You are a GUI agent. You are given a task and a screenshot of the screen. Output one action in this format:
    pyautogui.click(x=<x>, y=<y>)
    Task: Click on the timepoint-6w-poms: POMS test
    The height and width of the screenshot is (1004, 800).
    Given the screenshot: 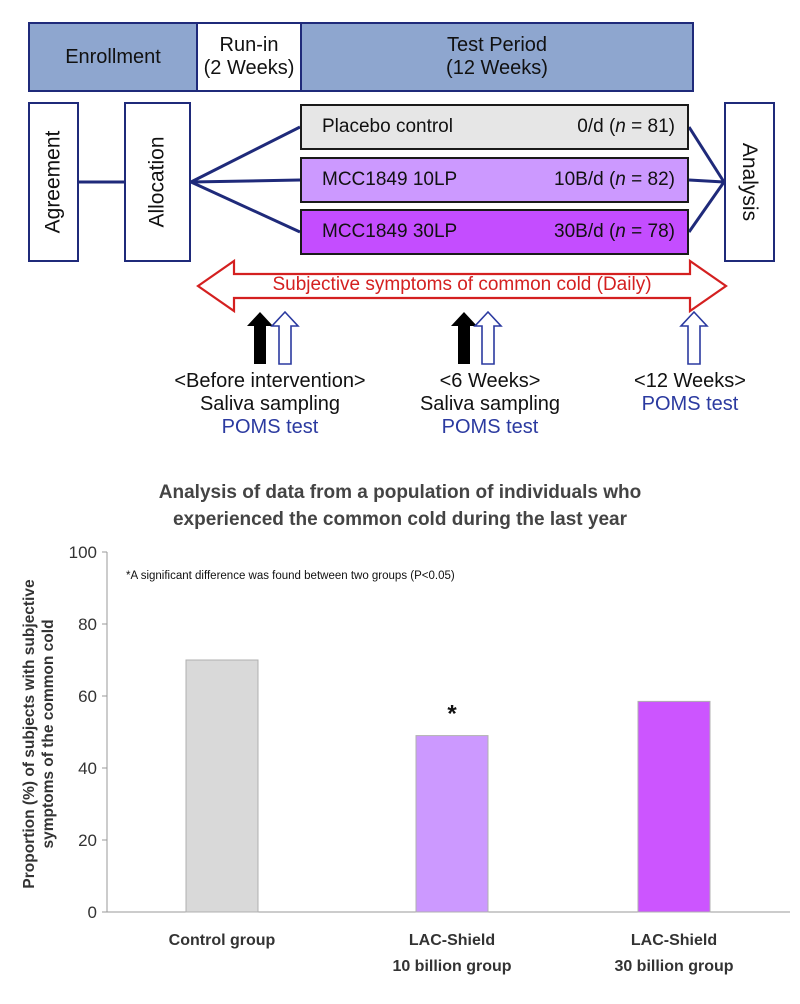 What is the action you would take?
    pyautogui.click(x=490, y=427)
    